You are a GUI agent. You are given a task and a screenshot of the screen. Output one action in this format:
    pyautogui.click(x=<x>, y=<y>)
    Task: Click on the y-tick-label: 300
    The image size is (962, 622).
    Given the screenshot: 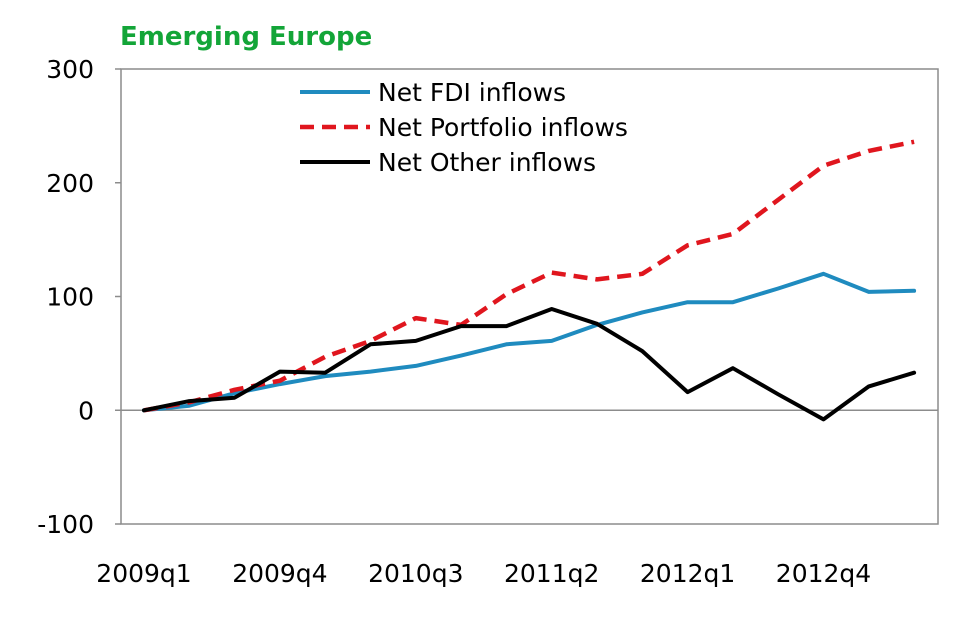 What is the action you would take?
    pyautogui.click(x=70, y=69)
    